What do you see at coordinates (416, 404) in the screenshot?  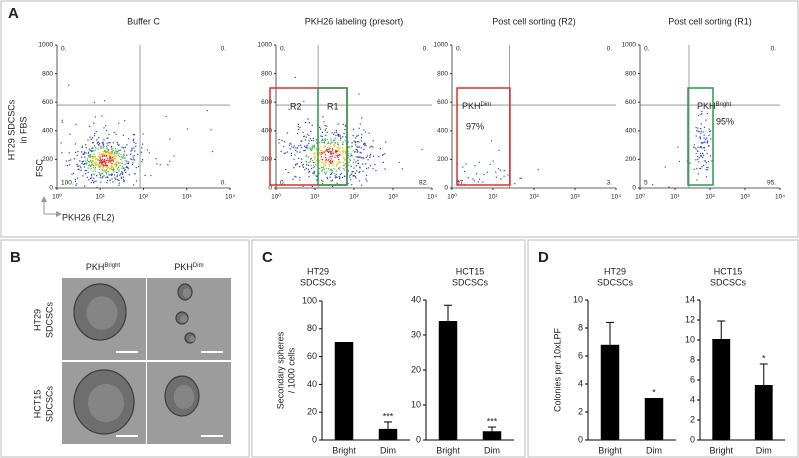 I see `y-tick-label: 10` at bounding box center [416, 404].